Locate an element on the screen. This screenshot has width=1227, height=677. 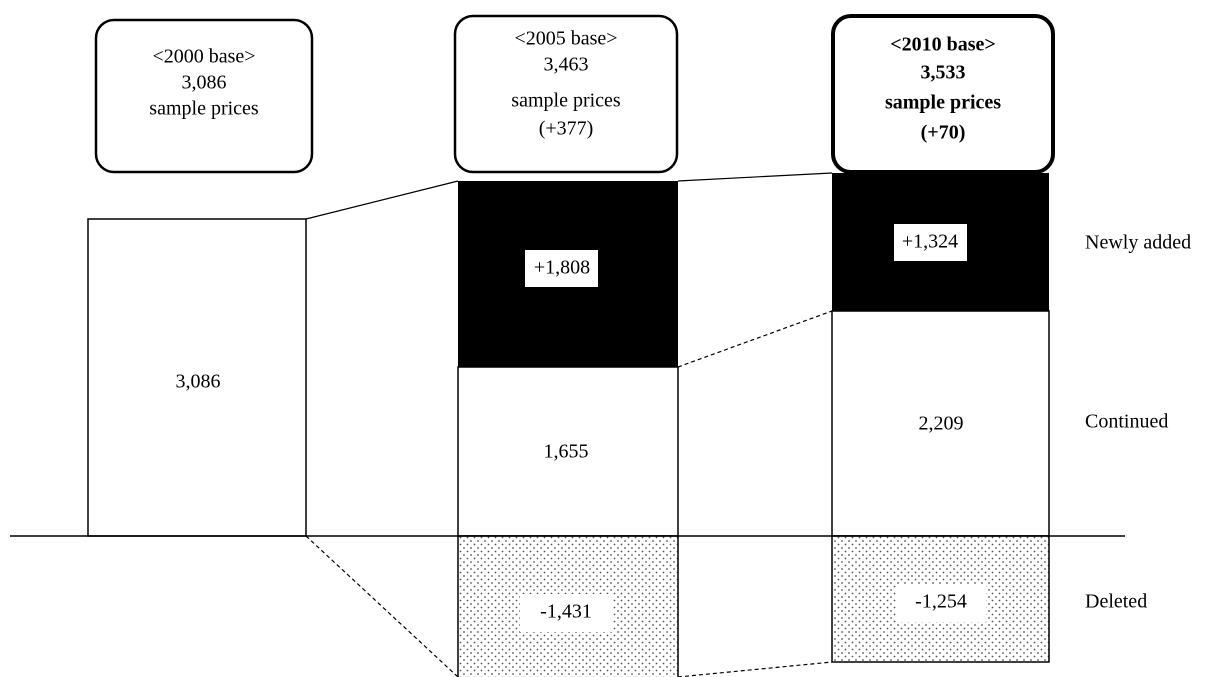
bar-label: +1,324 is located at coordinates (930, 242).